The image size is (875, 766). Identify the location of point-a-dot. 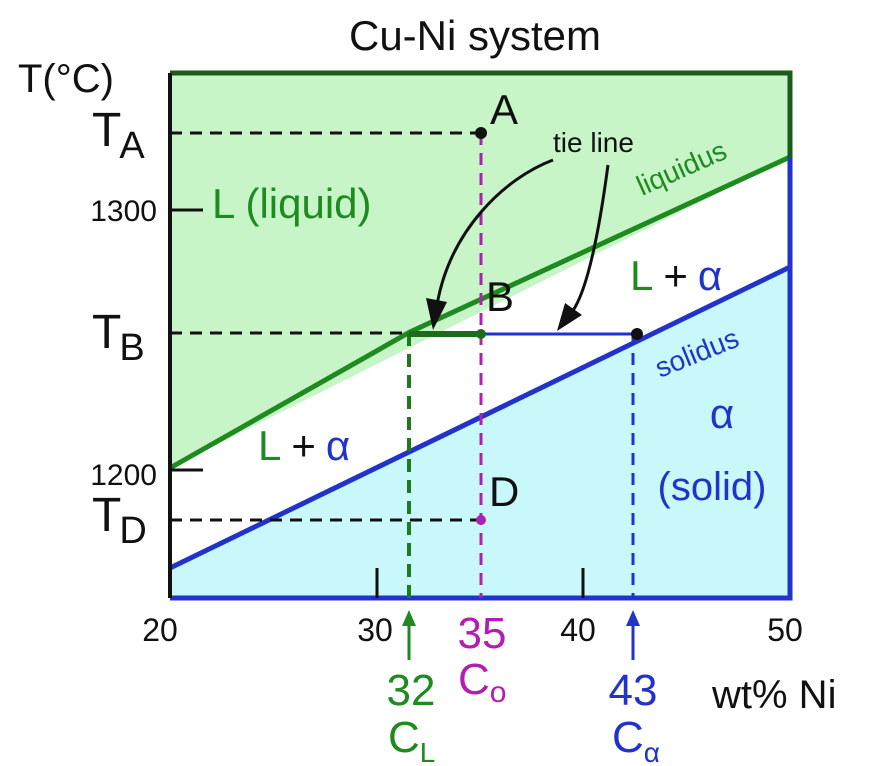
(481, 133).